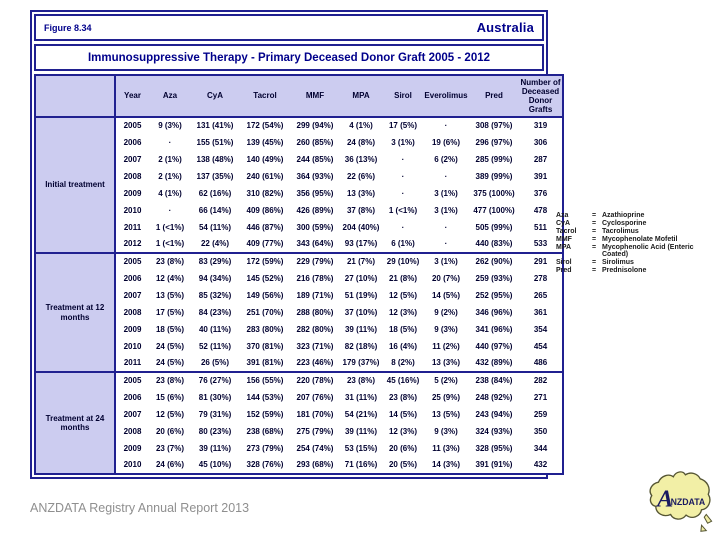  What do you see at coordinates (68, 27) in the screenshot?
I see `figure-label: Figure 8.34` at bounding box center [68, 27].